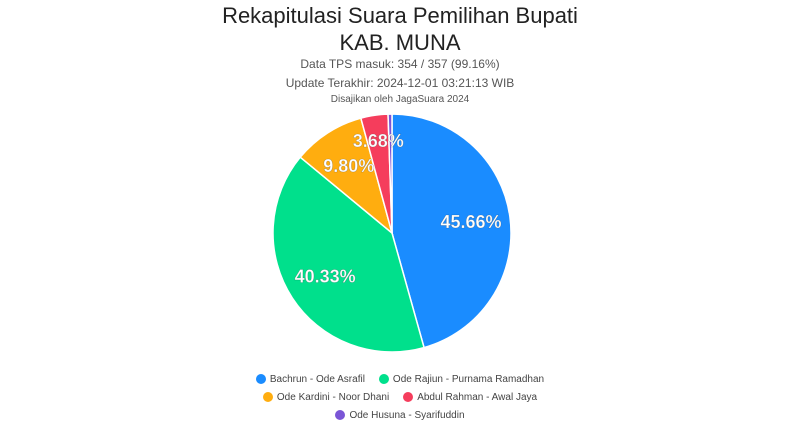 The height and width of the screenshot is (430, 800). Describe the element at coordinates (400, 15) in the screenshot. I see `chart-title-line1: Rekapitulasi Suara Pemilihan Bupati` at that location.